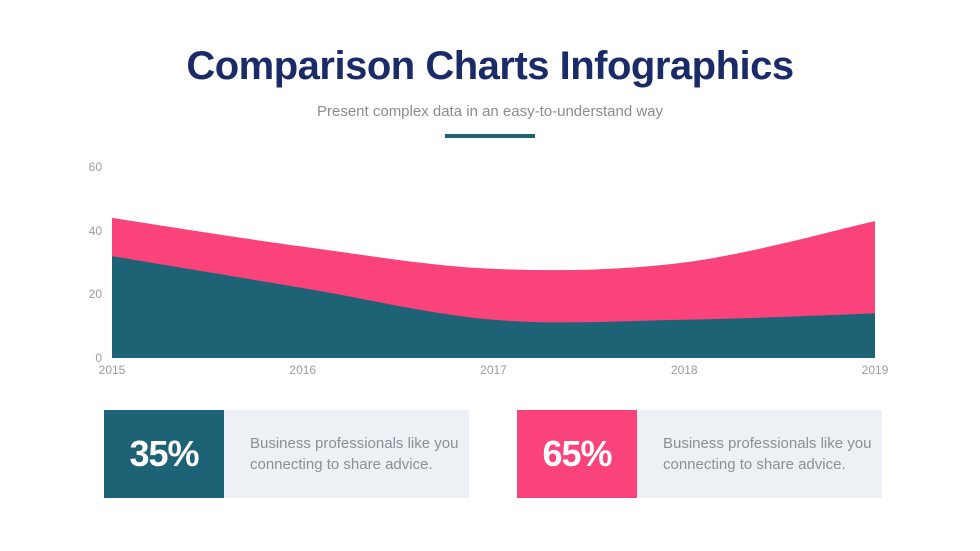 The width and height of the screenshot is (980, 551). Describe the element at coordinates (303, 370) in the screenshot. I see `x-tick-label: 2016` at that location.